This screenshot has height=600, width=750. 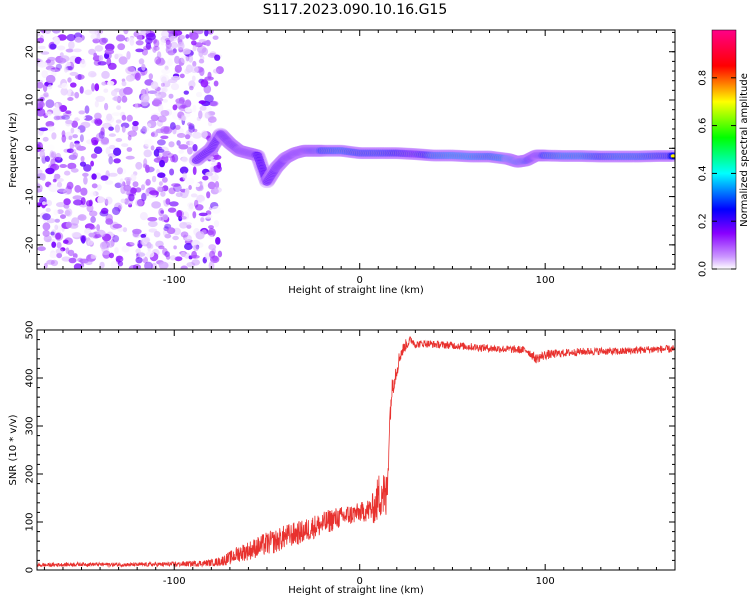 I want to click on figure-title: S117.2023.090.10.16.G15, so click(x=355, y=10).